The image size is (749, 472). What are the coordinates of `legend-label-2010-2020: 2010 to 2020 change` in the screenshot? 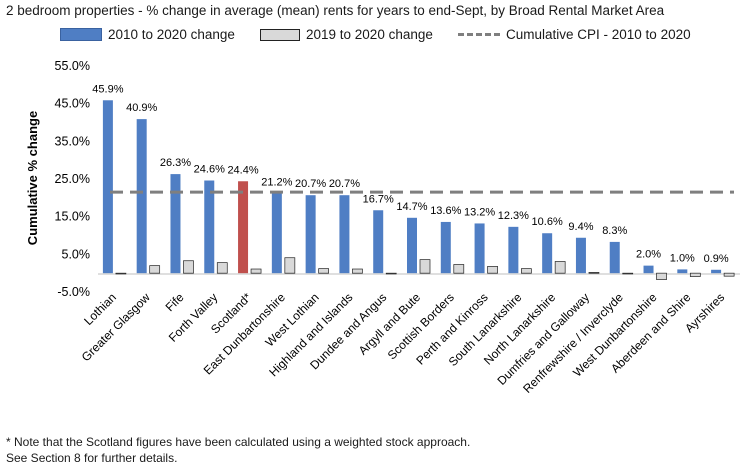 It's located at (171, 34).